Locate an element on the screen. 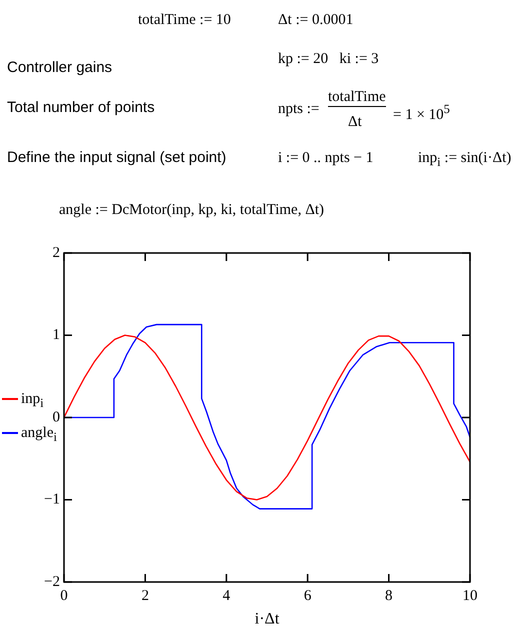  legend-label: angle$_{i}$ is located at coordinates (39, 434).